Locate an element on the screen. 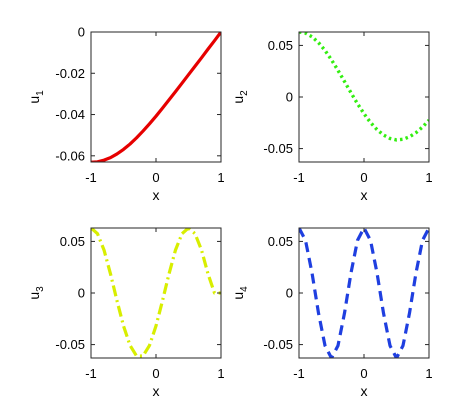 The height and width of the screenshot is (415, 474). y-axis-label: u4 is located at coordinates (240, 293).